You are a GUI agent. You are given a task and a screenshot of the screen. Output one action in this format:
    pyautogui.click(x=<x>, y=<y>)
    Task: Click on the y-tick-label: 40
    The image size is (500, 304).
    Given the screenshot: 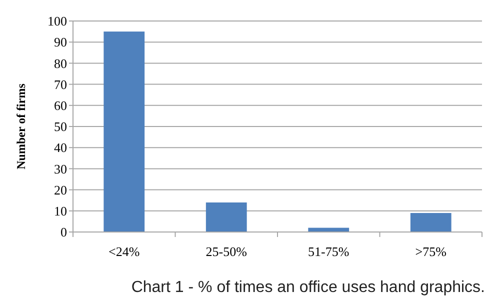 What is the action you would take?
    pyautogui.click(x=60, y=148)
    